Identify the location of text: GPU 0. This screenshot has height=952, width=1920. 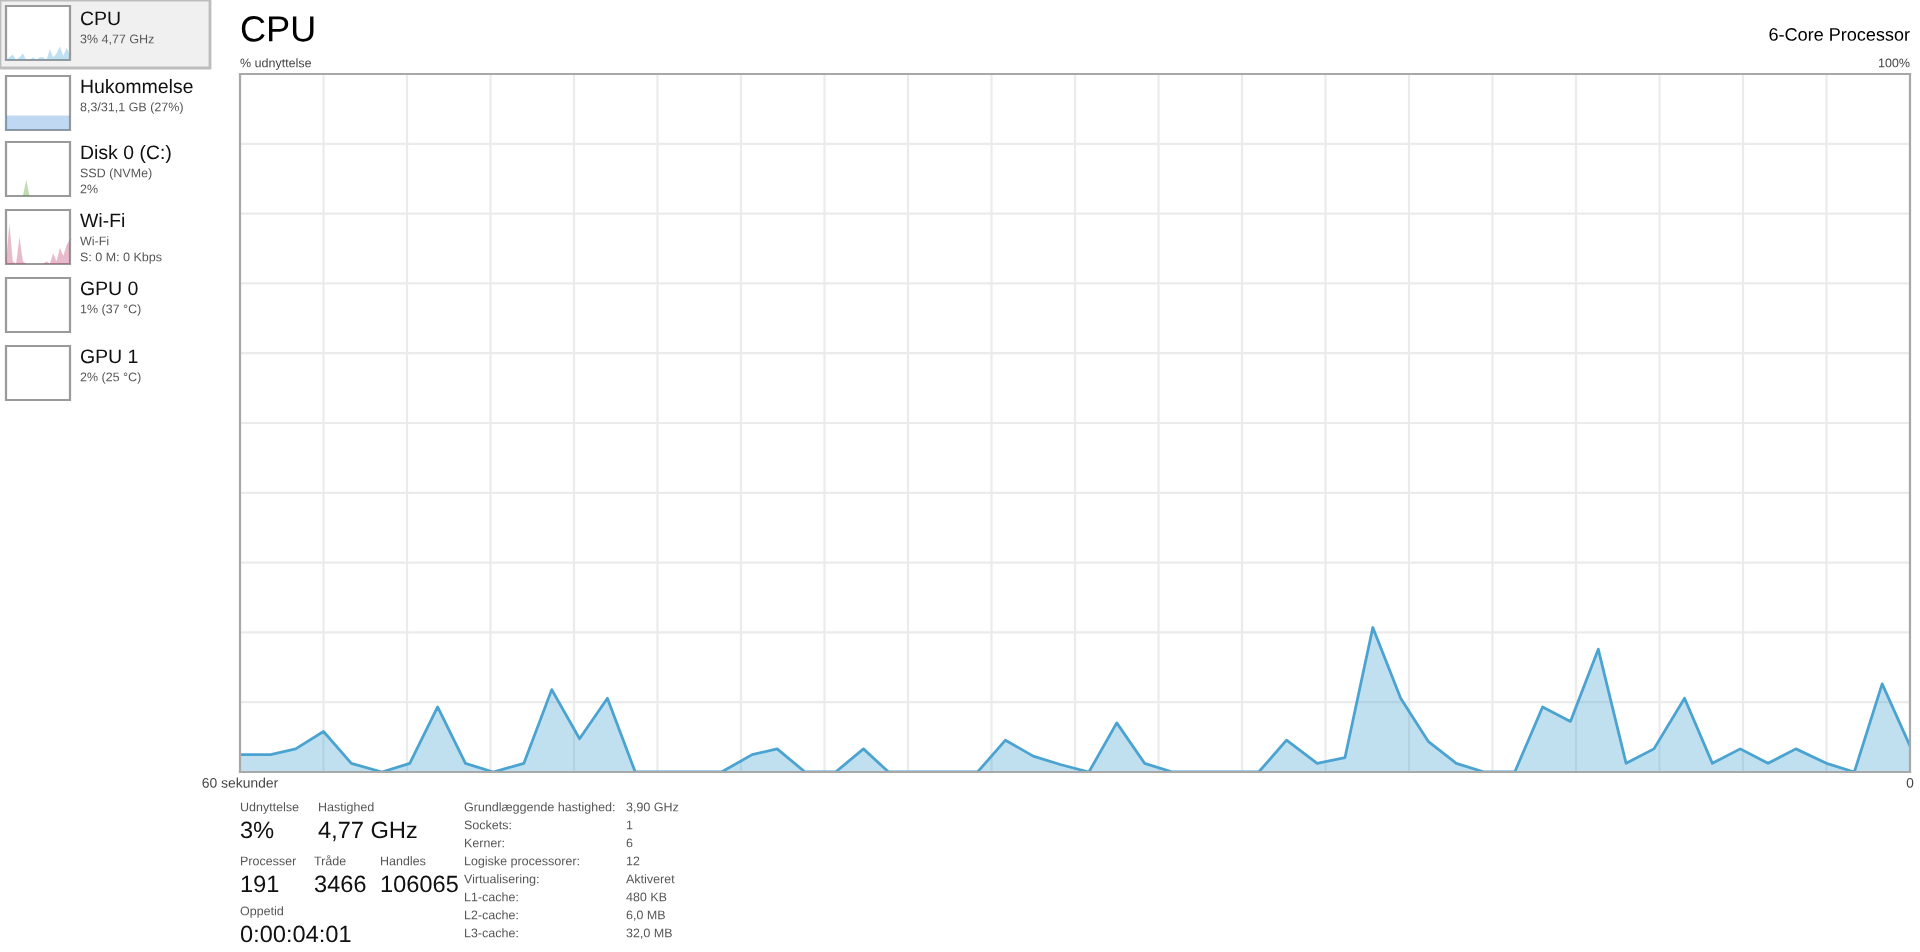
(109, 288).